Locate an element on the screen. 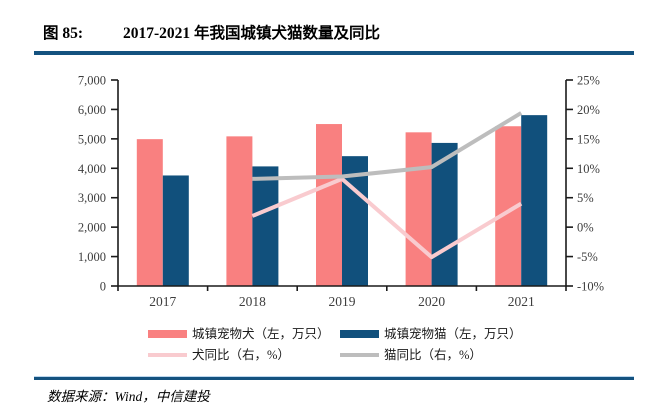  chart-legend: 城镇宠物犬（左，万只） 城镇宠物猫（左，万只） 犬同比（右，%） 猫同比（右，%） is located at coordinates (335, 344).